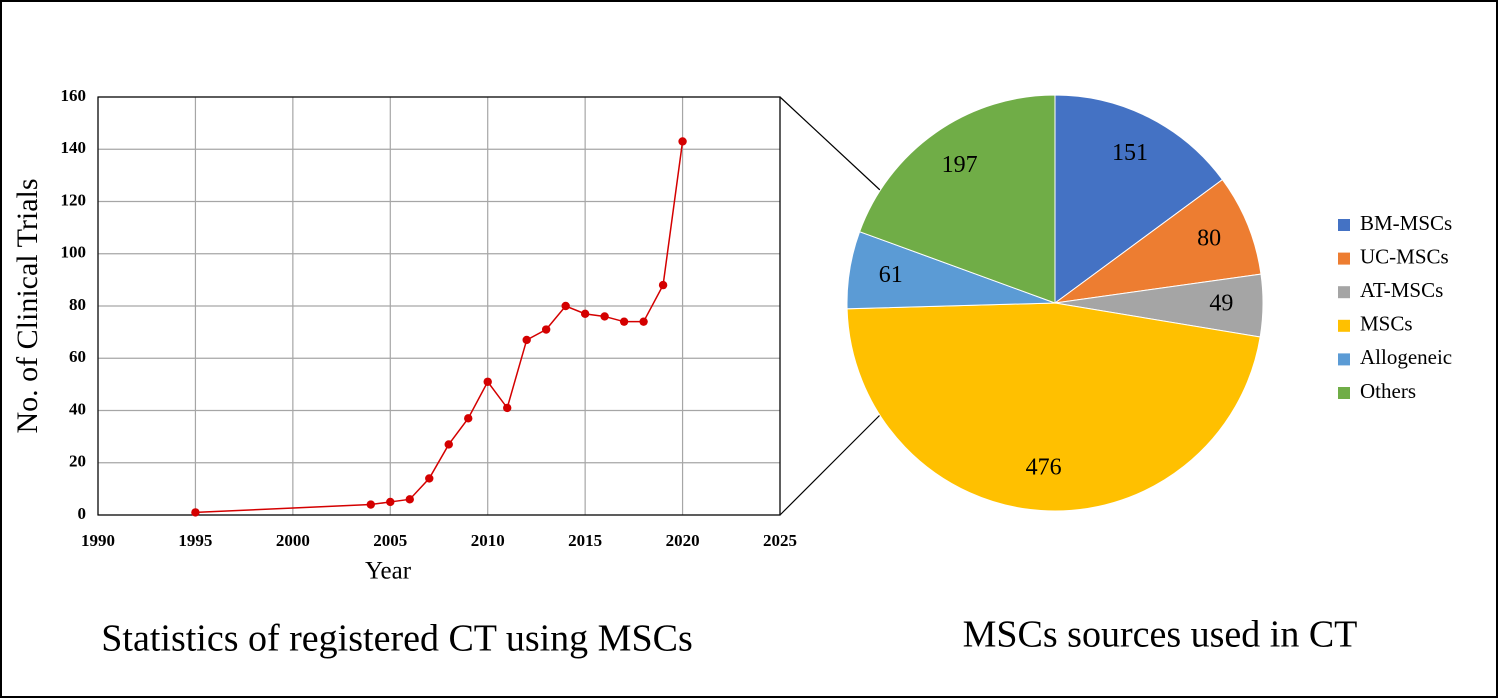 The image size is (1499, 699). Describe the element at coordinates (1221, 304) in the screenshot. I see `data-label: 49` at that location.